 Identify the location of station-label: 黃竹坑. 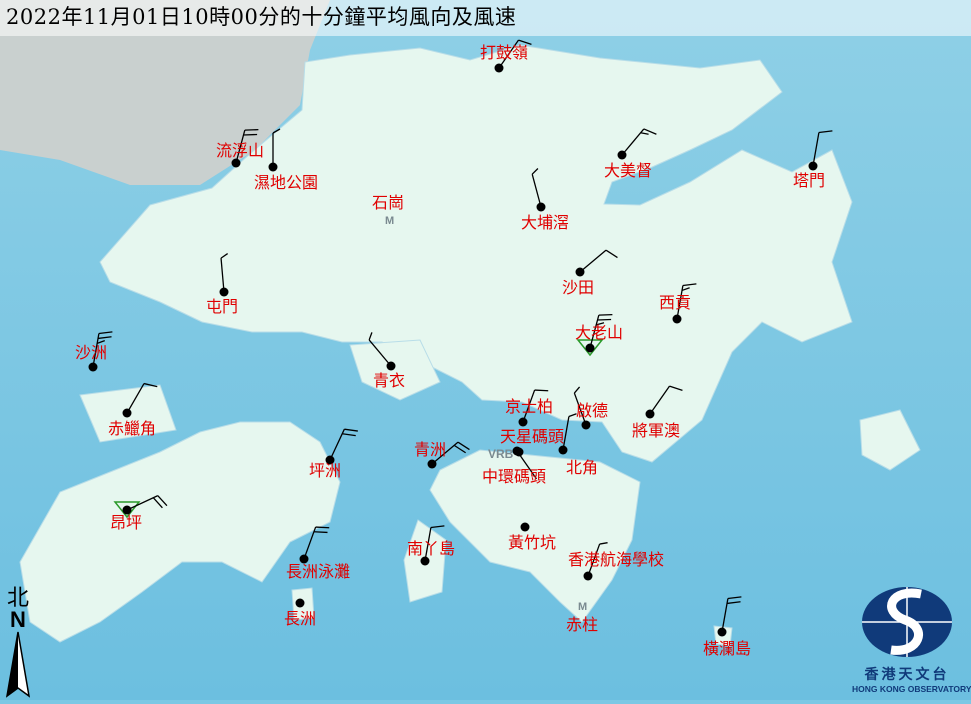
(532, 543).